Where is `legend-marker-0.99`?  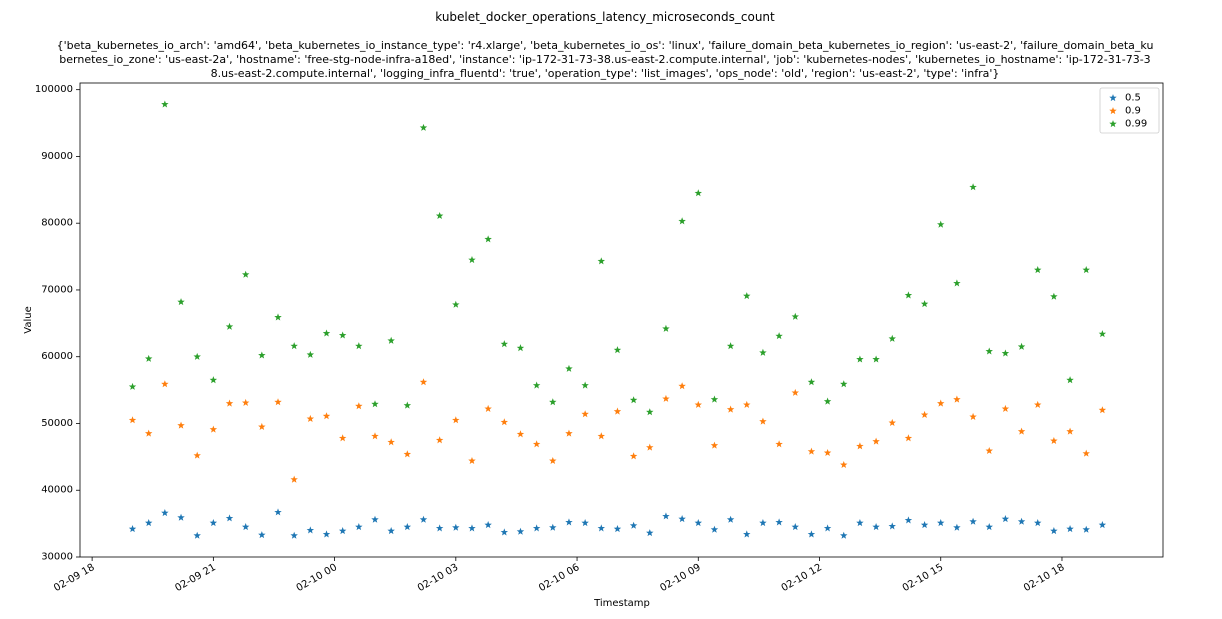
legend-marker-0.99 is located at coordinates (1113, 124).